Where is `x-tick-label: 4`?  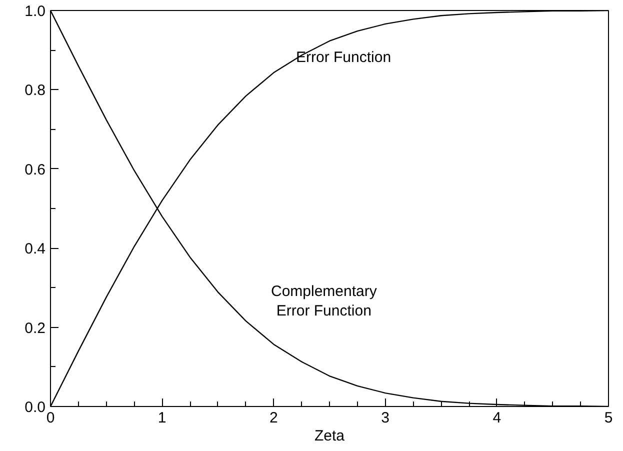 x-tick-label: 4 is located at coordinates (497, 418).